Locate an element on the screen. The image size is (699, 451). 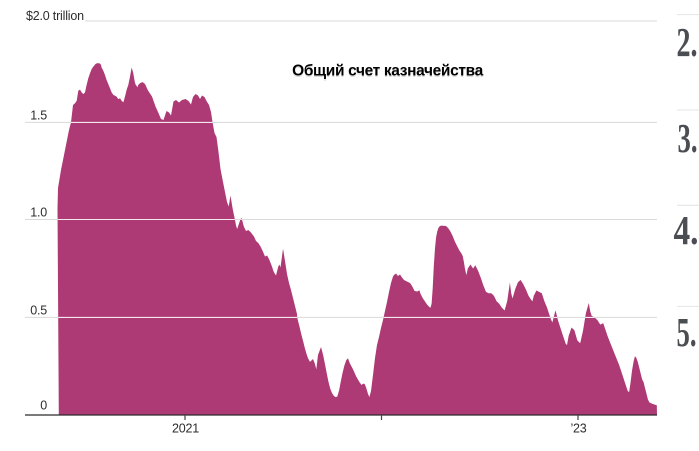
svg-text: 2. is located at coordinates (687, 42).